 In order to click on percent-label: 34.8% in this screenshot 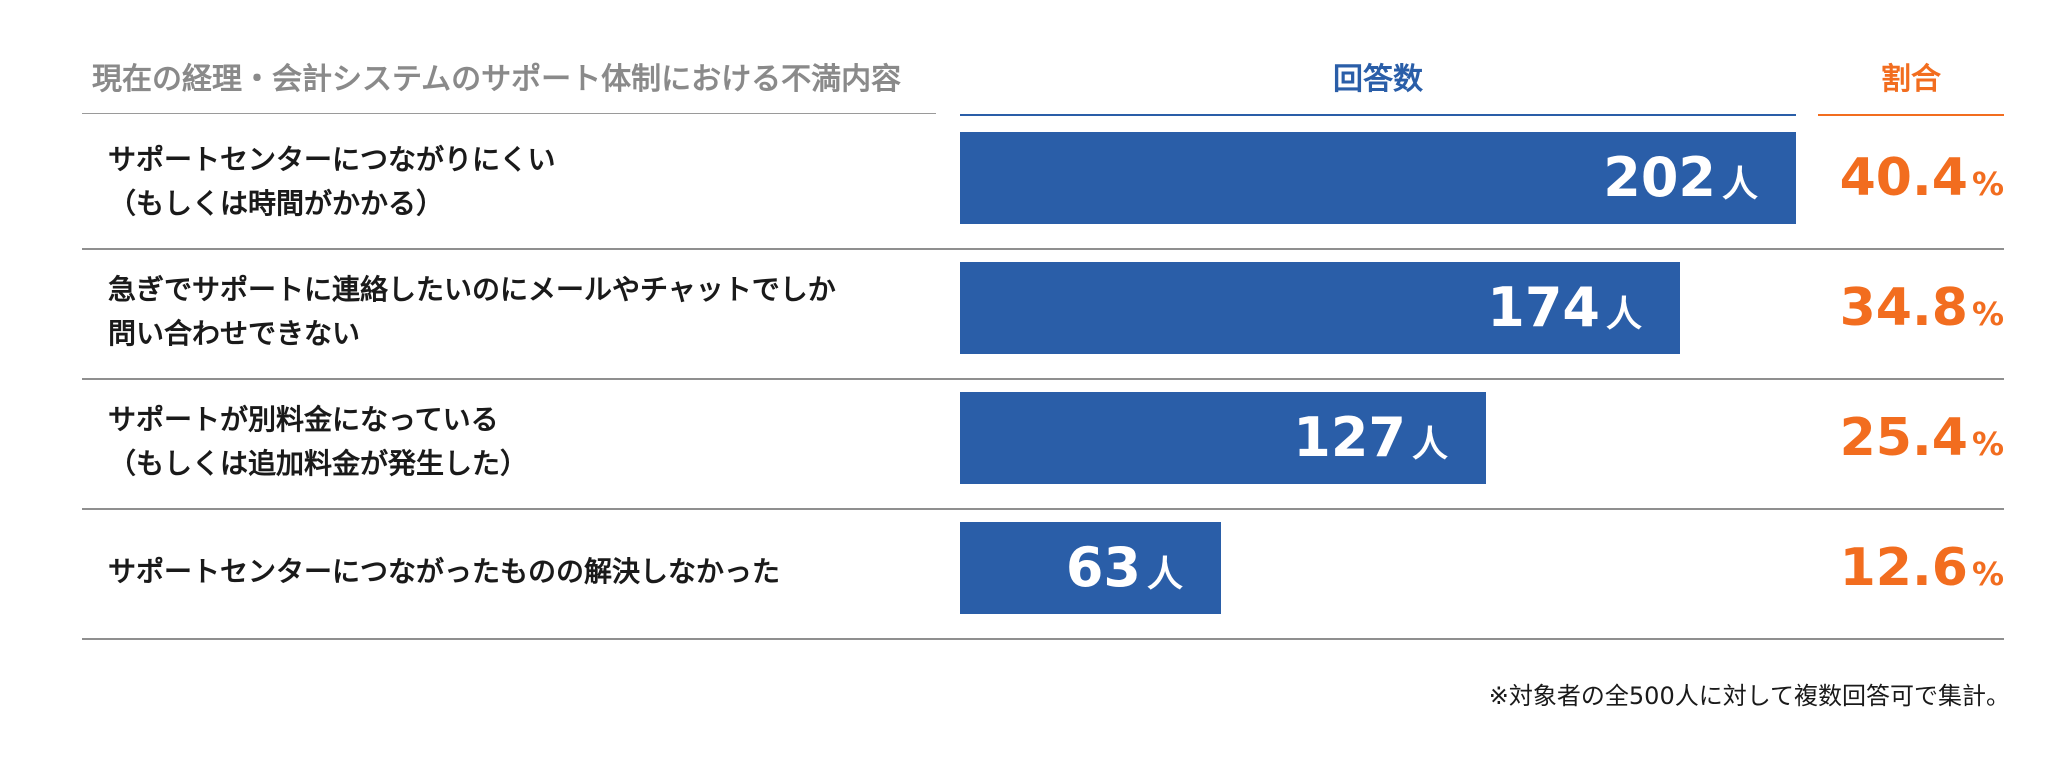, I will do `click(1911, 314)`.